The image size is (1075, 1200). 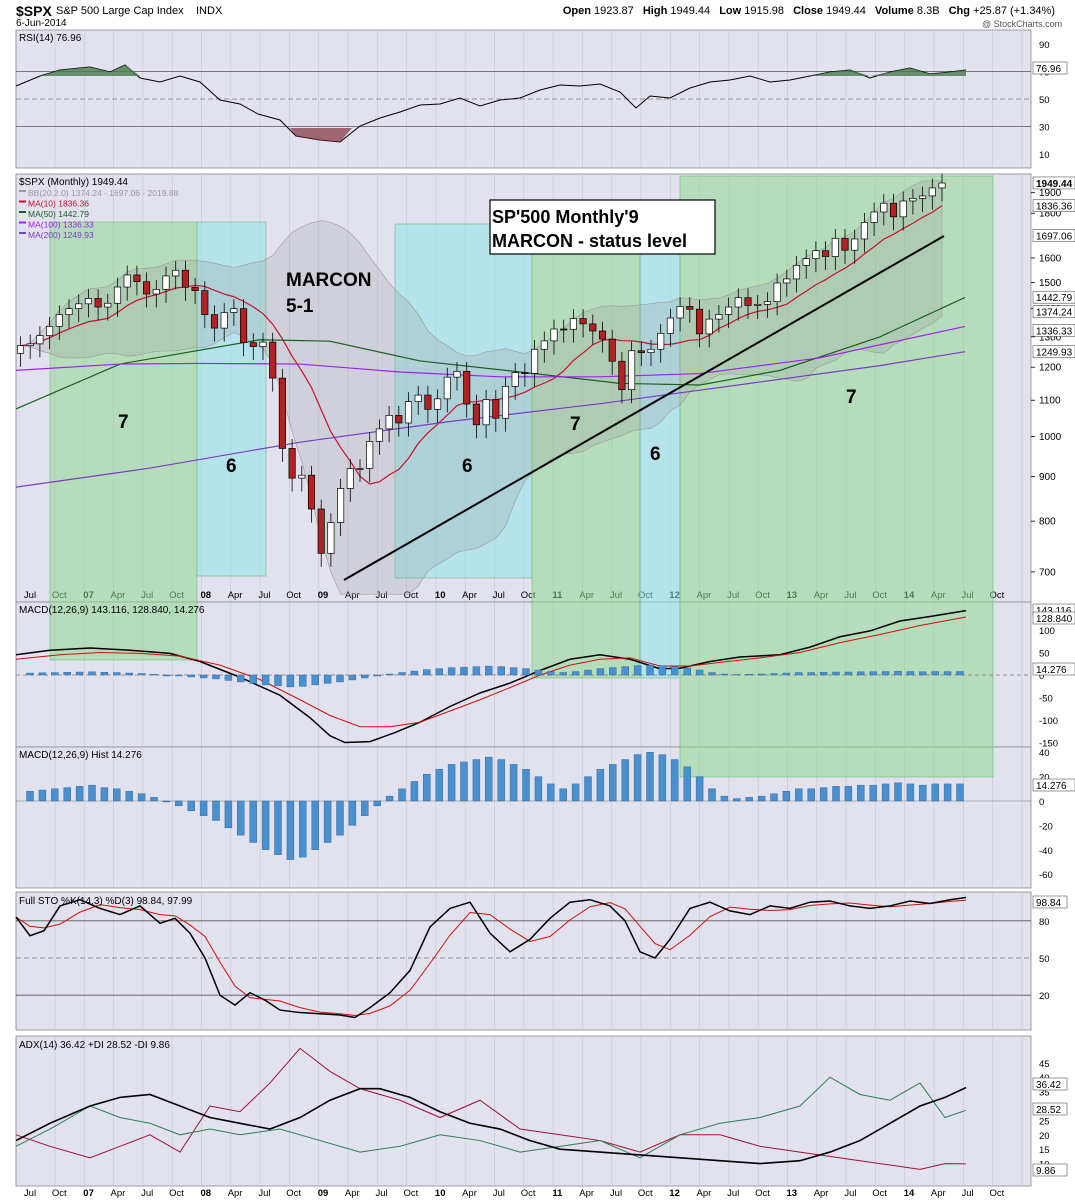 I want to click on ohlc-label: Low, so click(x=732, y=11).